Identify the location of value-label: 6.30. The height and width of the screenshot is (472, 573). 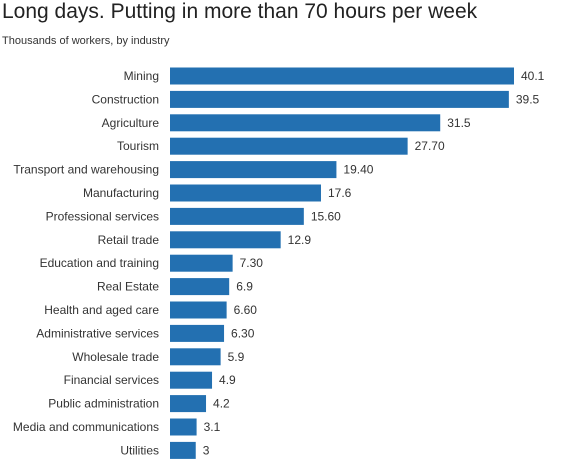
(243, 333).